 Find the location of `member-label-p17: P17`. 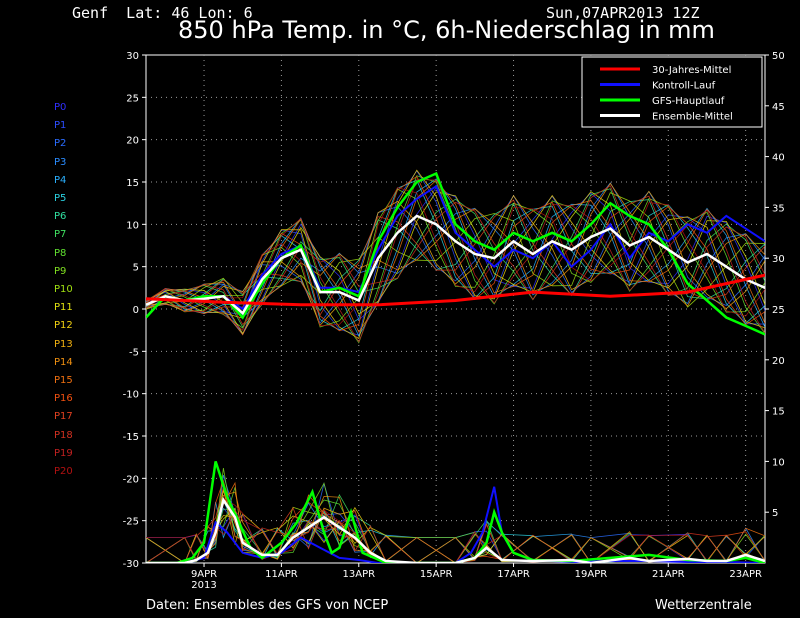

member-label-p17: P17 is located at coordinates (63, 417).